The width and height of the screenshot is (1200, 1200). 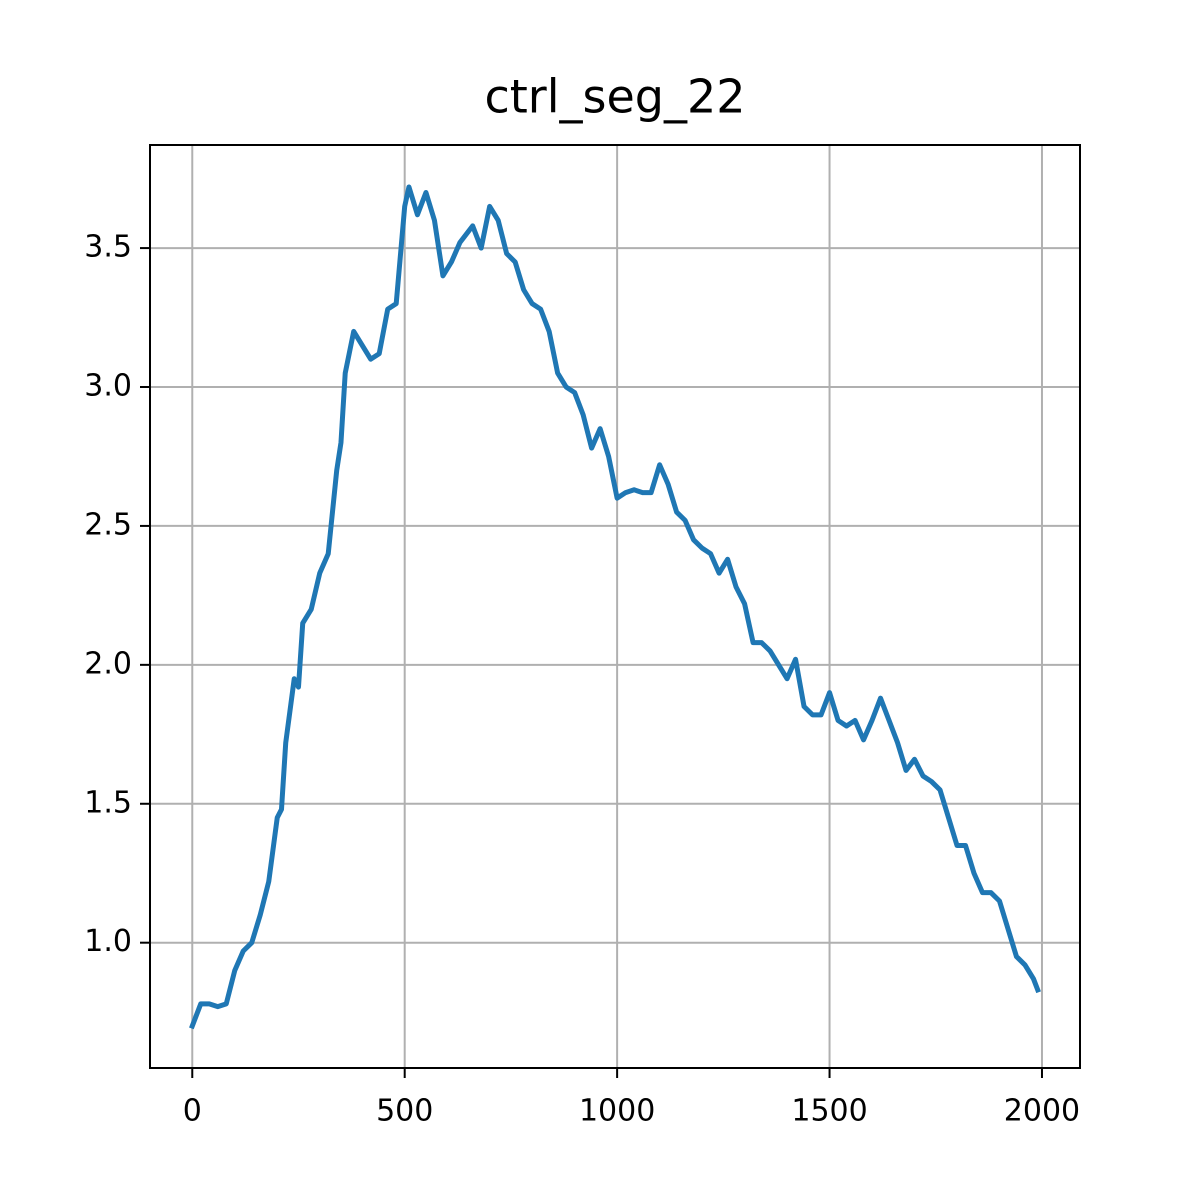 I want to click on x-tick-label: 1000, so click(x=617, y=1111).